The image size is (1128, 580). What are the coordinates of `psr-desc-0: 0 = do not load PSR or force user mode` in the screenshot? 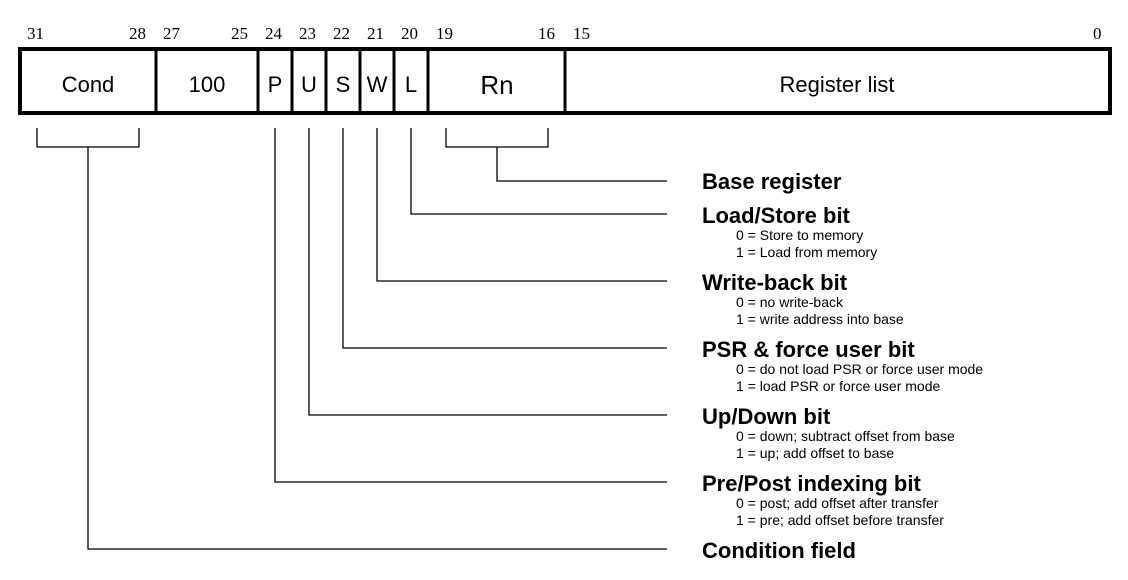 It's located at (859, 369).